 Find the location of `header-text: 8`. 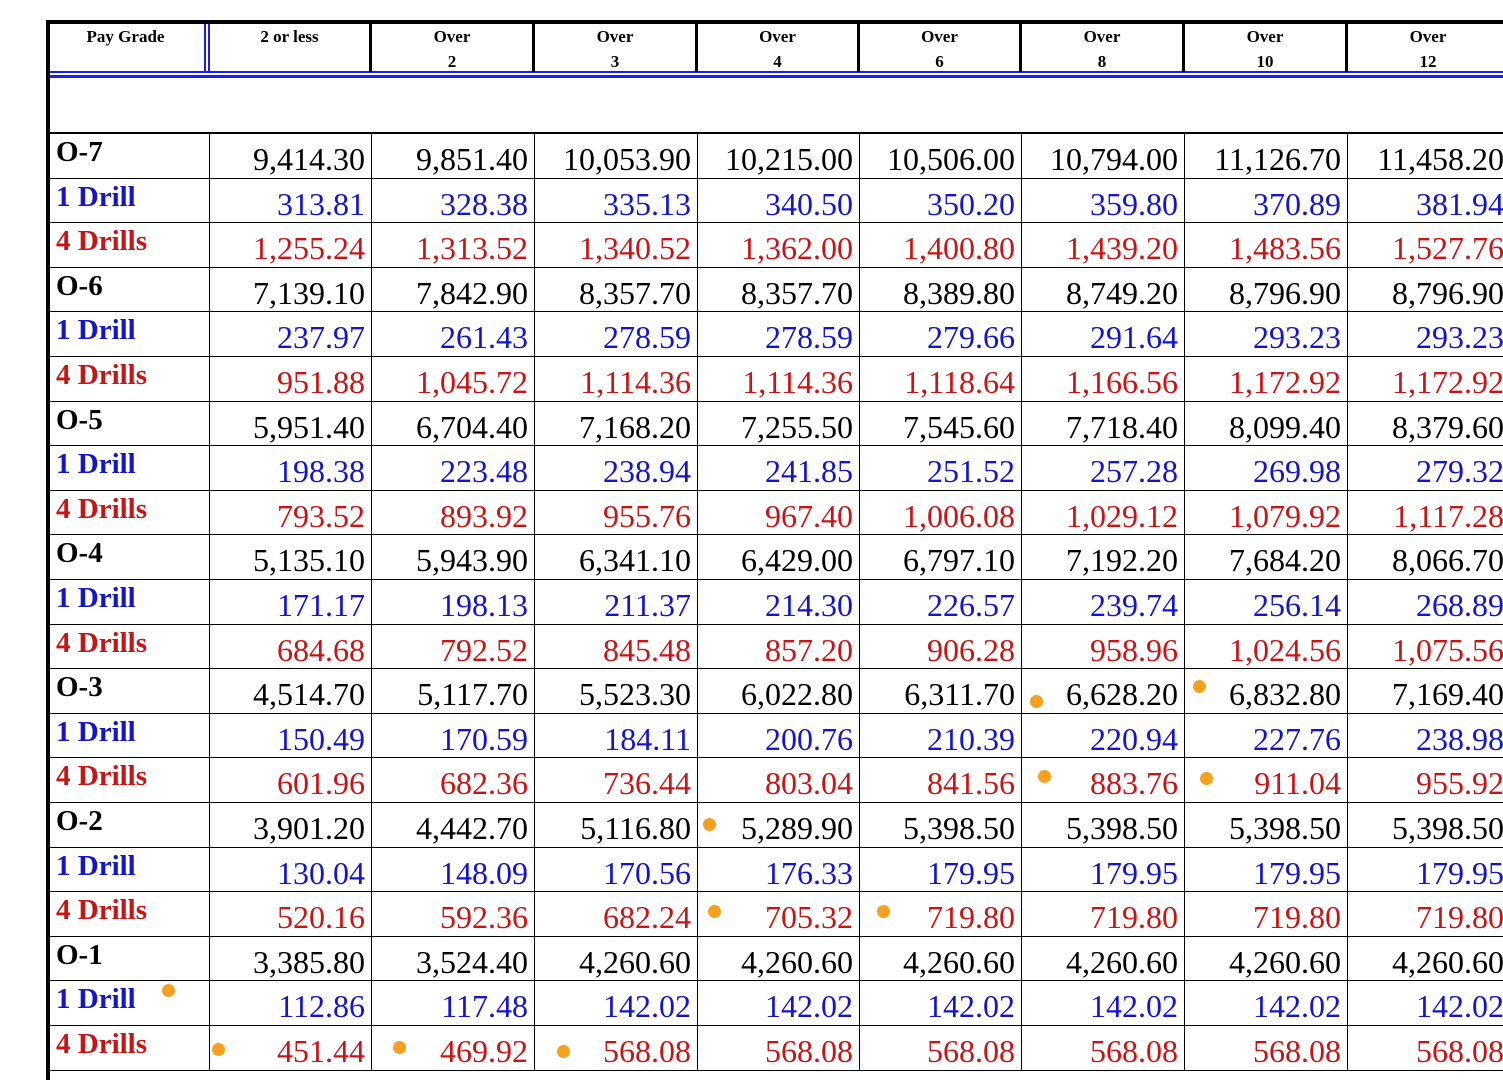

header-text: 8 is located at coordinates (1102, 61).